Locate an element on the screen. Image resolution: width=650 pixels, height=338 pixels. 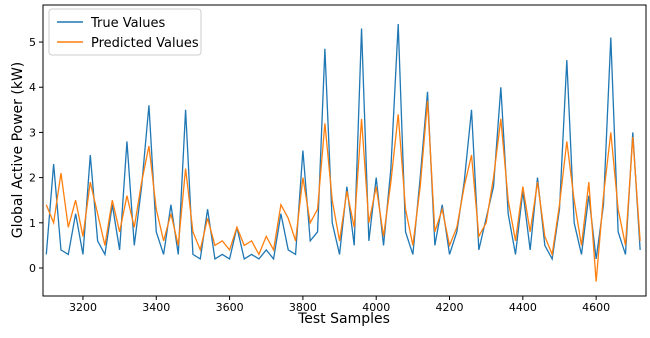
y-axis-label: Global Active Power (kW) is located at coordinates (18, 150).